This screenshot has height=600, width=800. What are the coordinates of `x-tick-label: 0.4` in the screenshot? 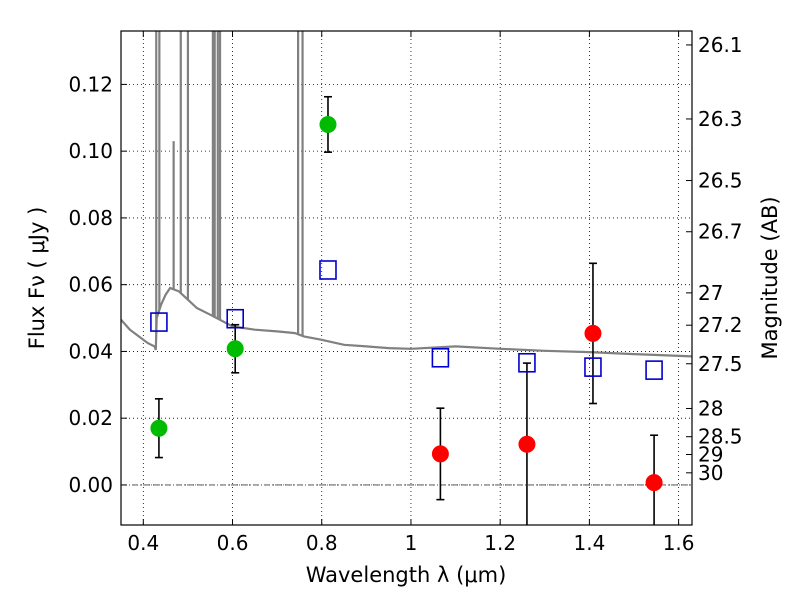 It's located at (143, 543).